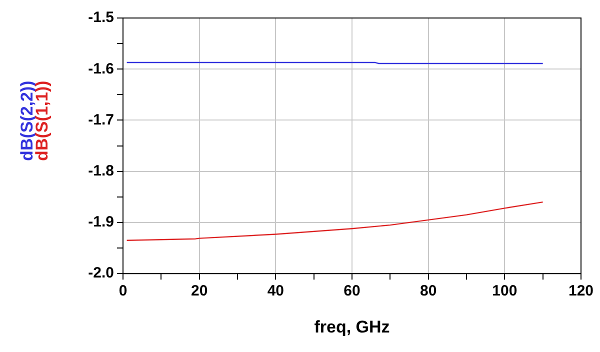  Describe the element at coordinates (101, 171) in the screenshot. I see `y-tick-label: -1.8` at that location.